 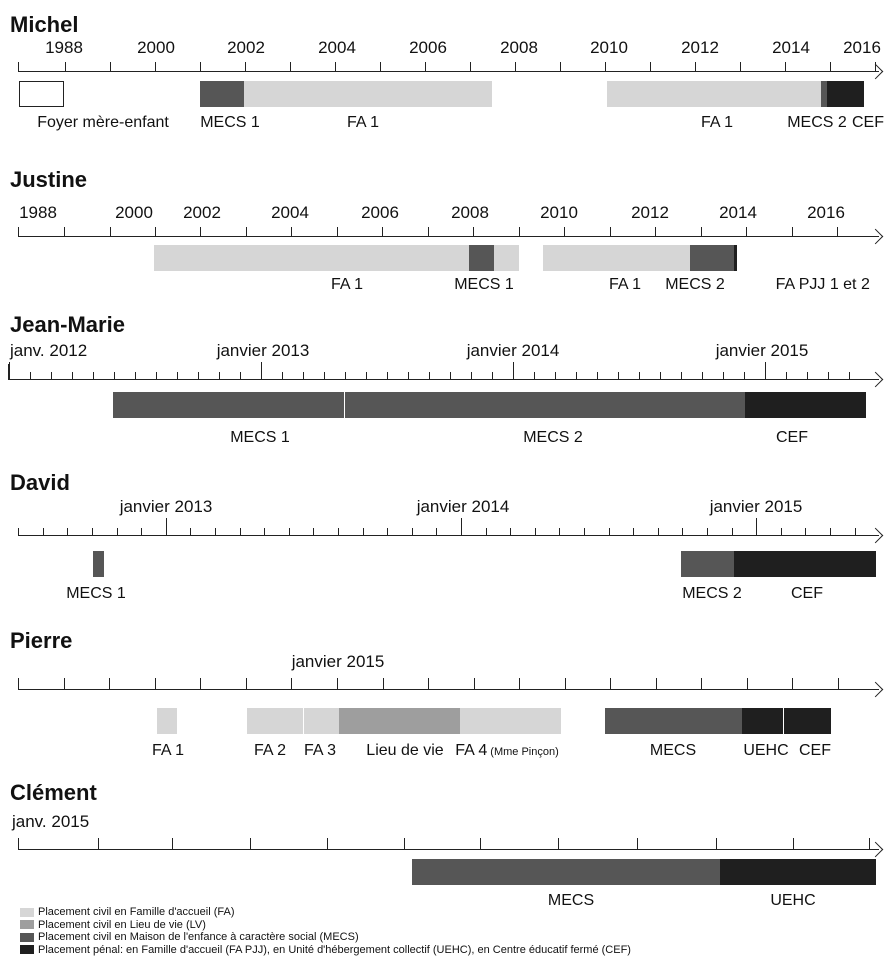 I want to click on placement-label: FA 4 (Mme Pinçon), so click(x=507, y=750).